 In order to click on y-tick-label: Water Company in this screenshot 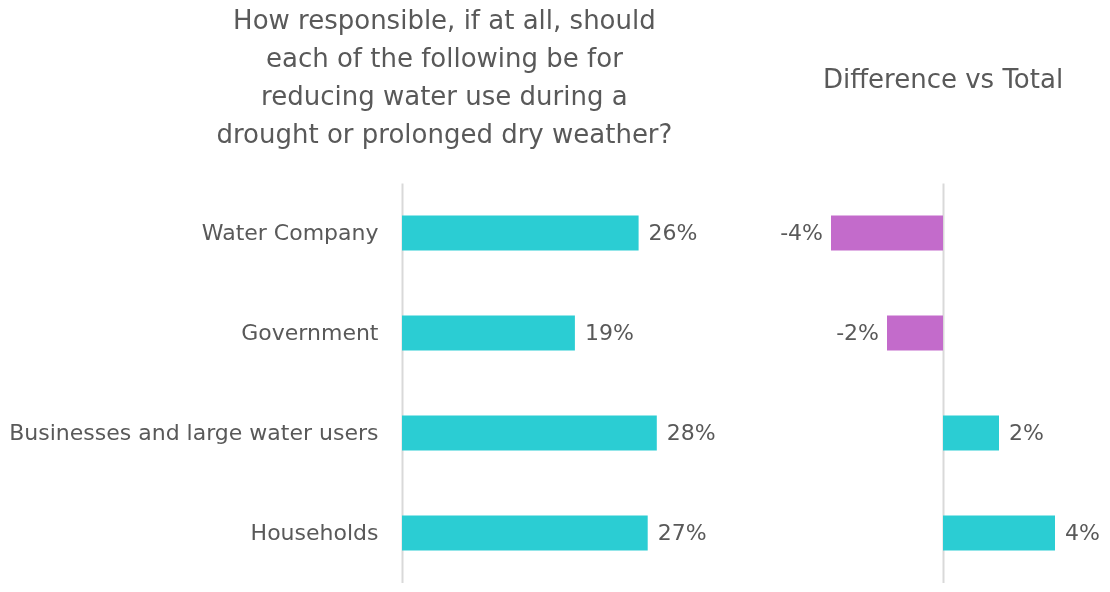, I will do `click(290, 232)`.